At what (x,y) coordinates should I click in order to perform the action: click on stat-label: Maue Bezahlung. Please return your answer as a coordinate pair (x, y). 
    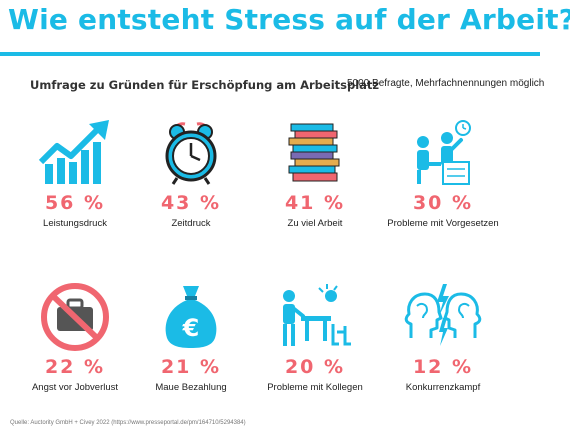
    Looking at the image, I should click on (191, 387).